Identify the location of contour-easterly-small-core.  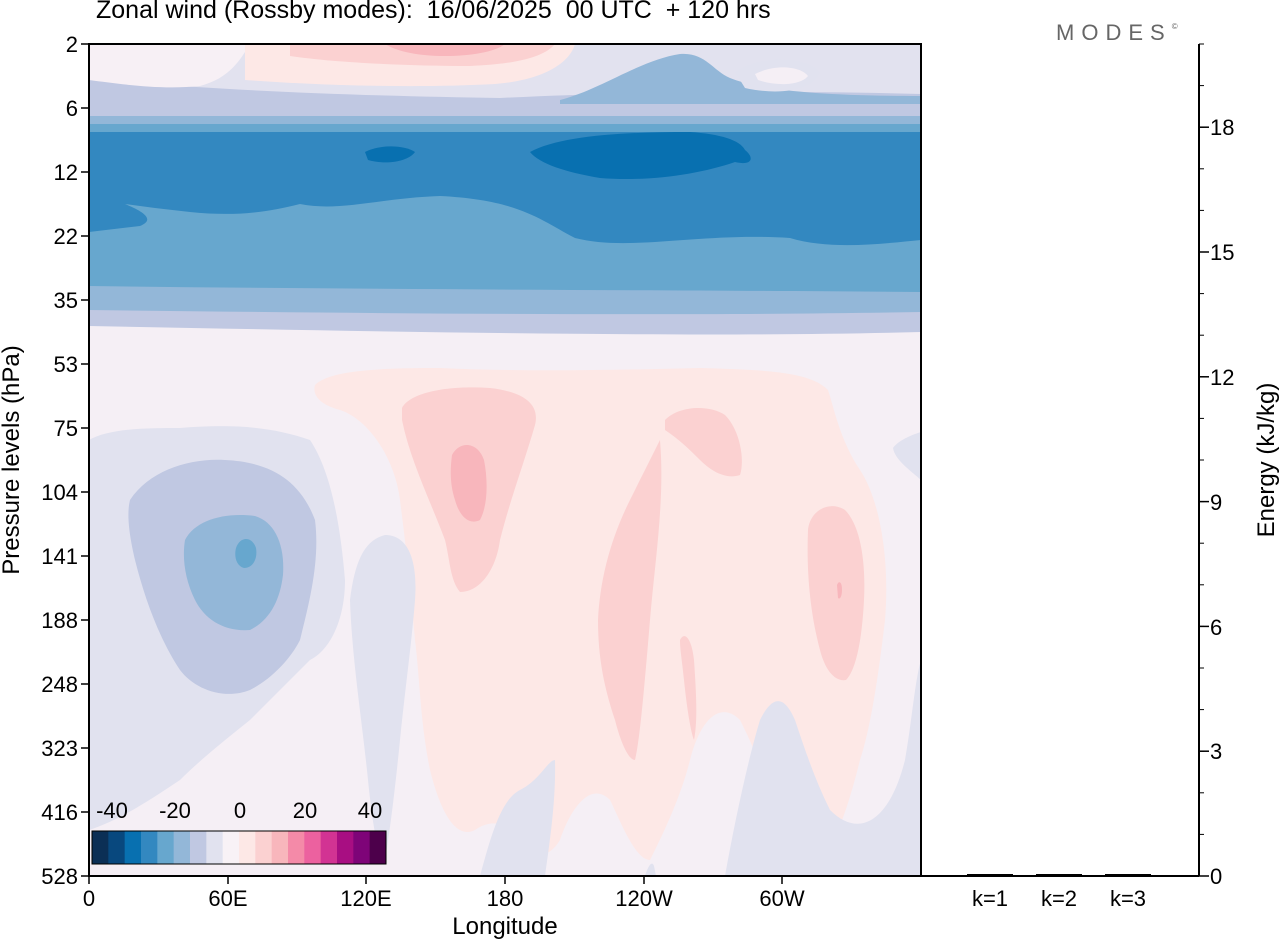
(390, 154).